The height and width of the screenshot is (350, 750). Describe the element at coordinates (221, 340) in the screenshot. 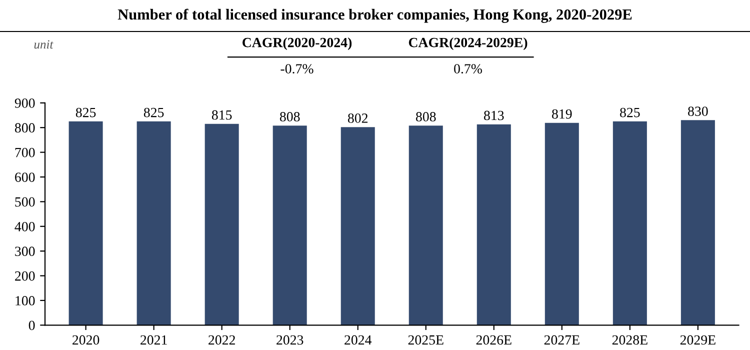

I see `x-tick-label: 2022` at that location.